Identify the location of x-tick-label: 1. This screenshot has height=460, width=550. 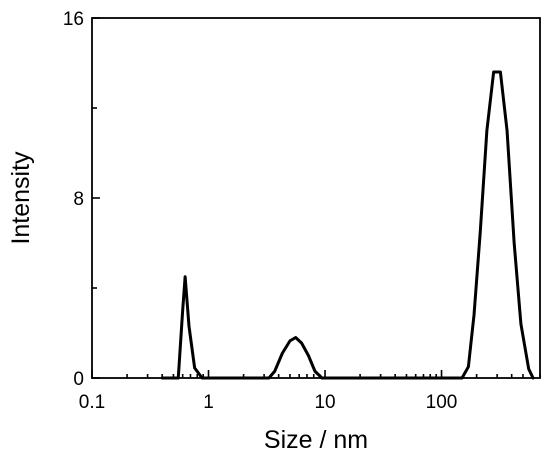
(208, 402).